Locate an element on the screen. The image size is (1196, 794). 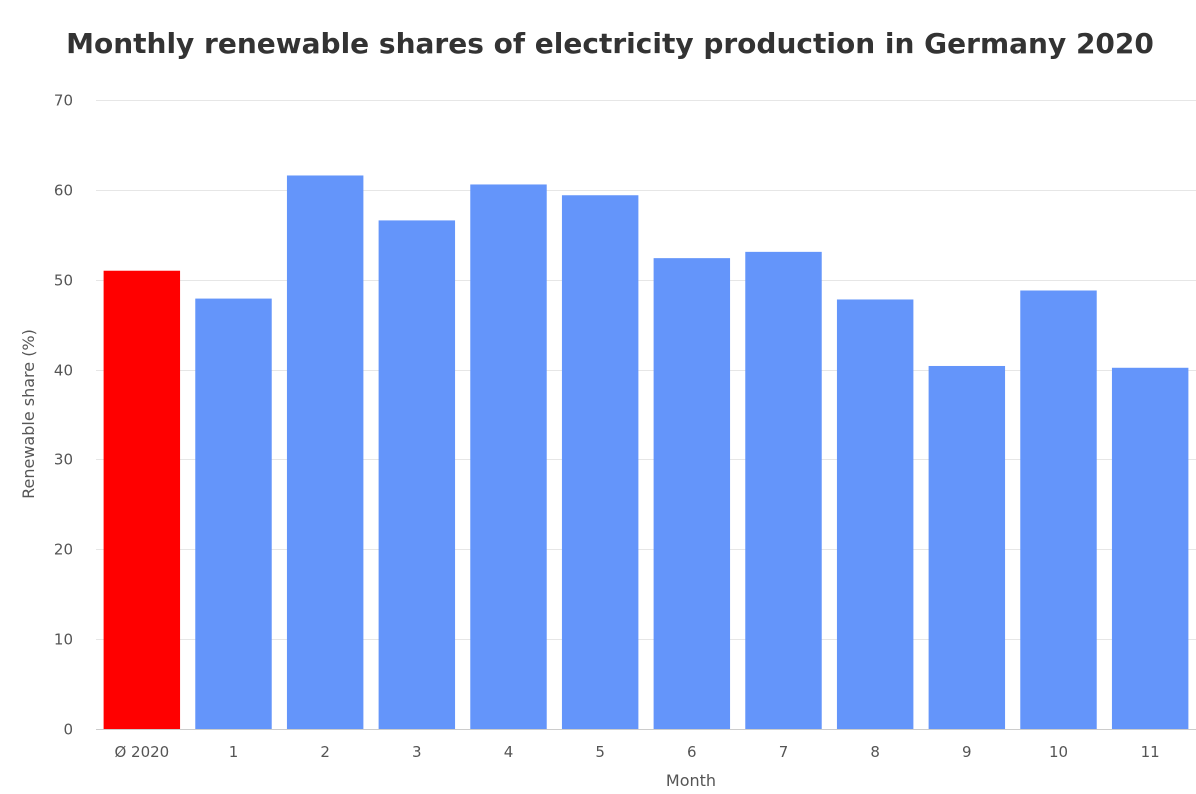
y-tick-label: 10 is located at coordinates (63, 640).